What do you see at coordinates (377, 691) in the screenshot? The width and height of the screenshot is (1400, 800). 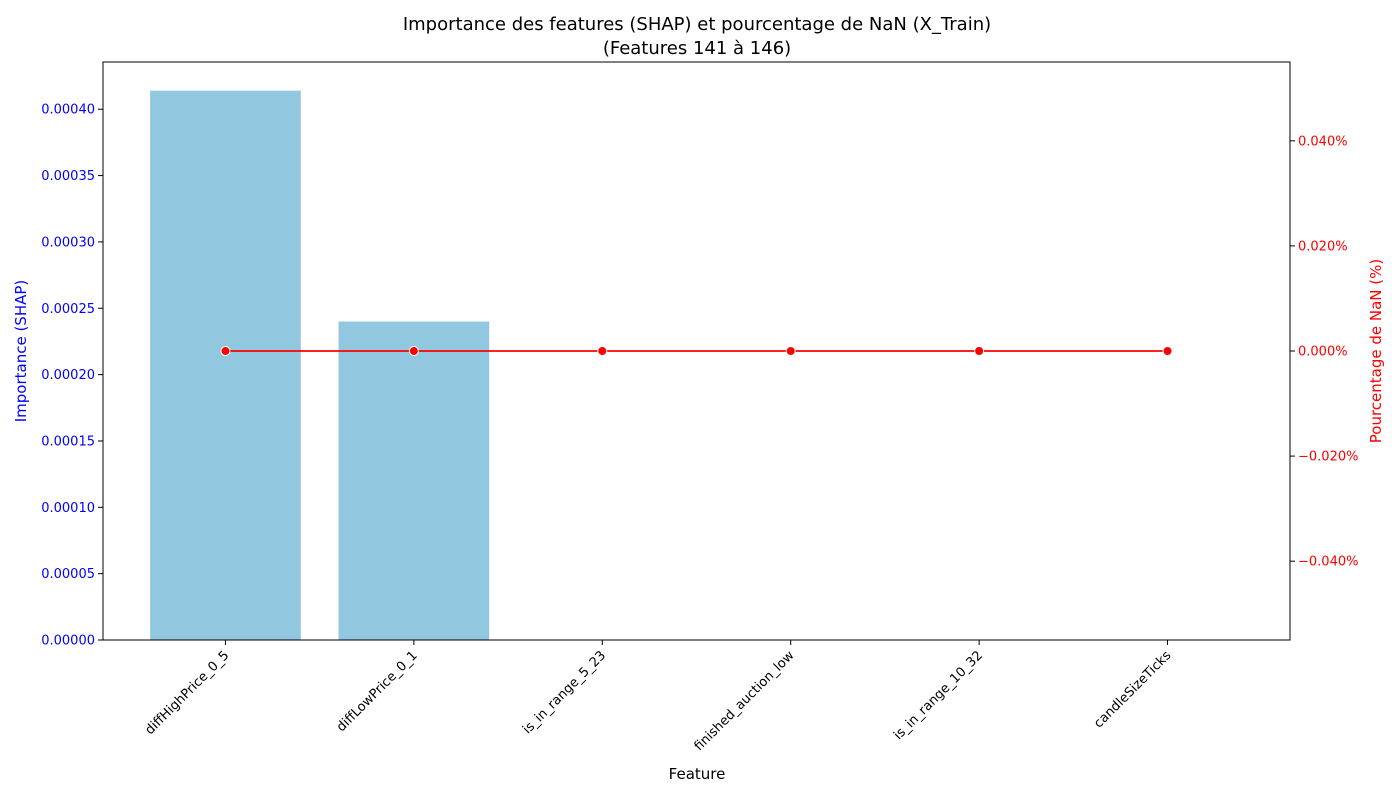 I see `x-tick-label: diffLowPrice_0_1` at bounding box center [377, 691].